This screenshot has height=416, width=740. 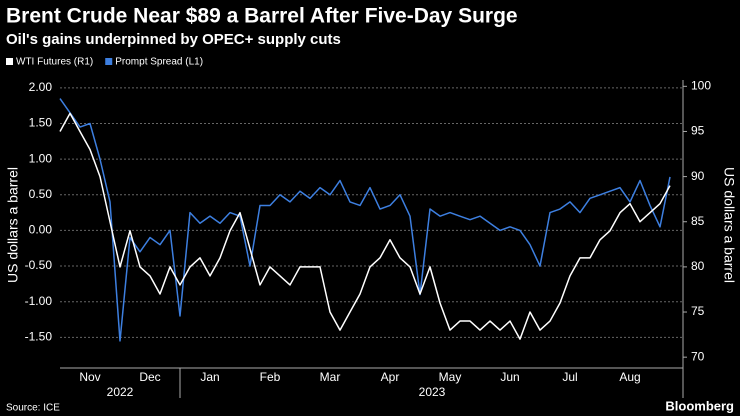 What do you see at coordinates (33, 408) in the screenshot?
I see `source: Source: ICE` at bounding box center [33, 408].